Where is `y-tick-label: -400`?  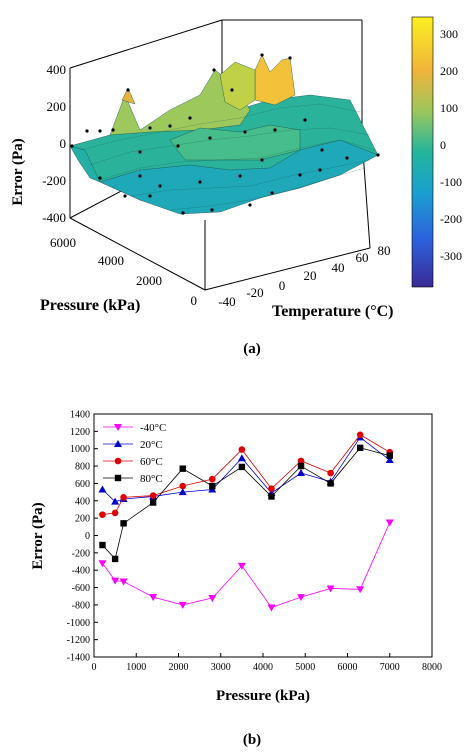
y-tick-label: -400 is located at coordinates (81, 571).